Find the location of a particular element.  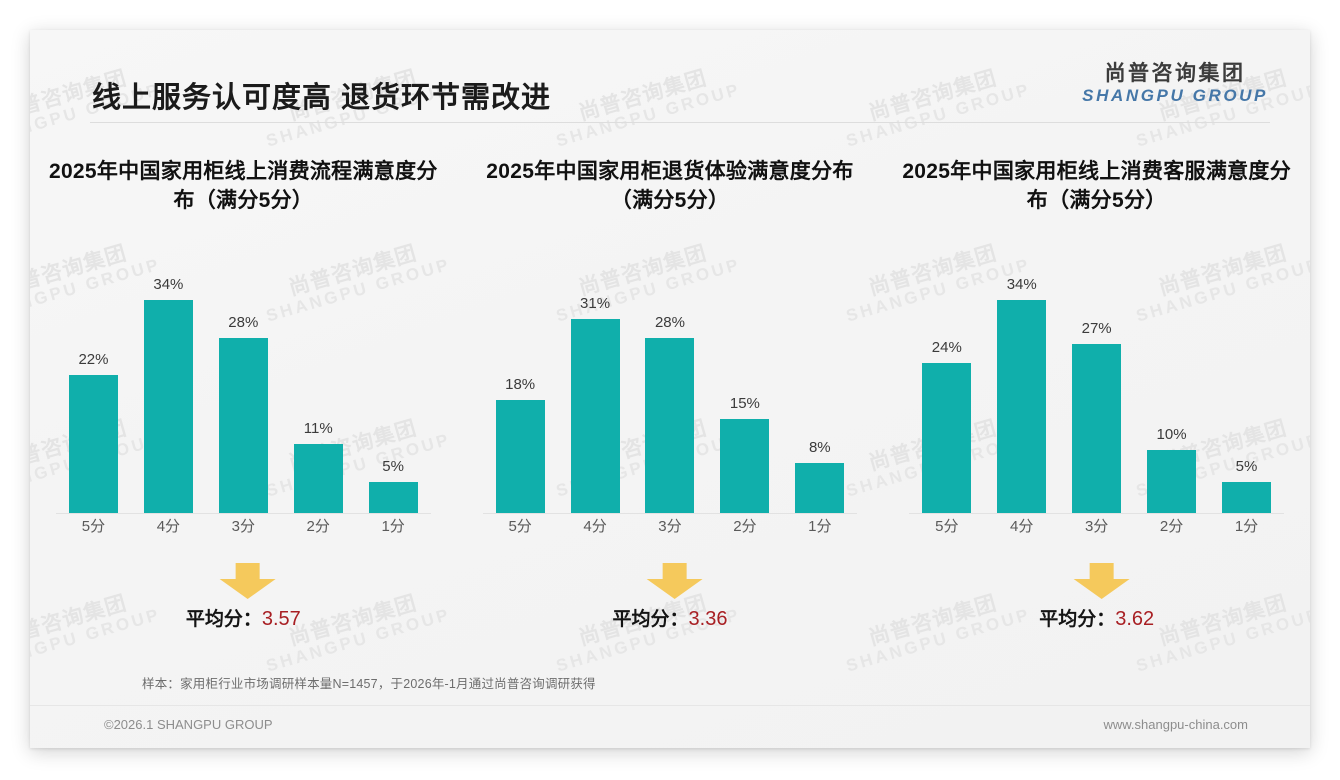

bar-value-label: 22% is located at coordinates (93, 359).